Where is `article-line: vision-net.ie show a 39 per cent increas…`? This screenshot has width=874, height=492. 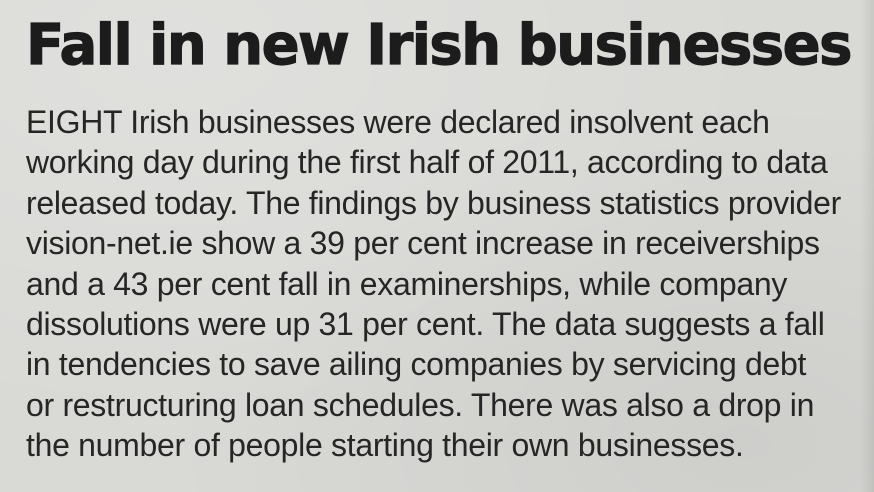 article-line: vision-net.ie show a 39 per cent increas… is located at coordinates (423, 243).